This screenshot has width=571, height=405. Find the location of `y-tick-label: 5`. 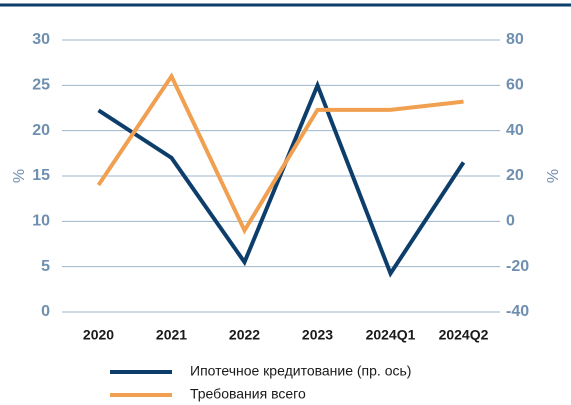

y-tick-label: 5 is located at coordinates (45, 266).